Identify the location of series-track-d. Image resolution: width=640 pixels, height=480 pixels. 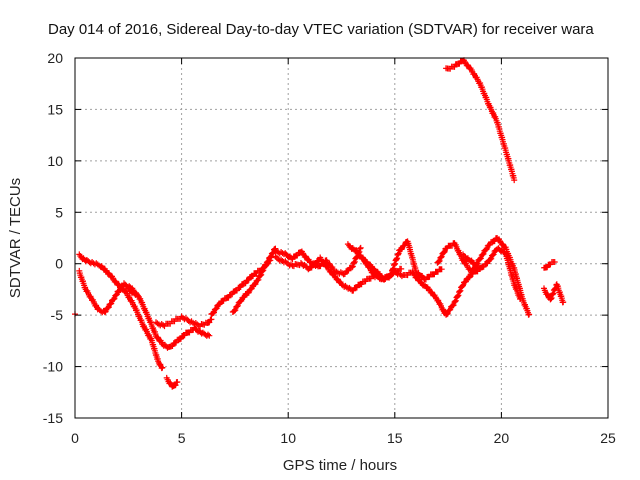
(169, 318).